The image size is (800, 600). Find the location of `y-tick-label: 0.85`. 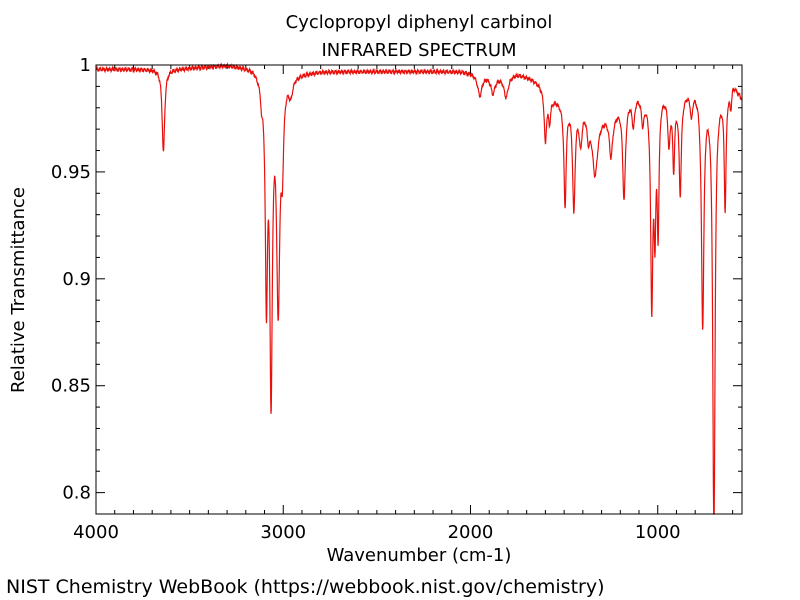

y-tick-label: 0.85 is located at coordinates (71, 386).